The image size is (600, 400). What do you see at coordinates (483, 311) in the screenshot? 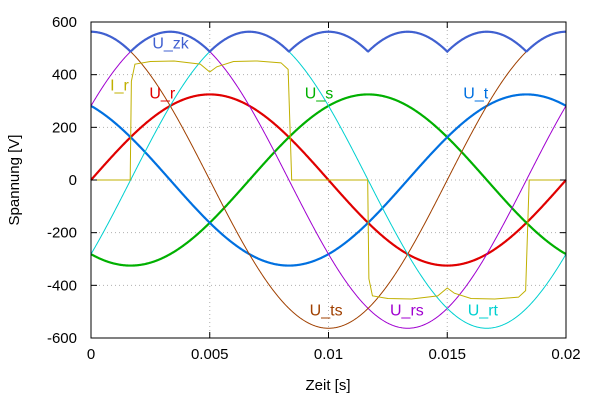
I see `series-label-u-rt: U_rt` at bounding box center [483, 311].